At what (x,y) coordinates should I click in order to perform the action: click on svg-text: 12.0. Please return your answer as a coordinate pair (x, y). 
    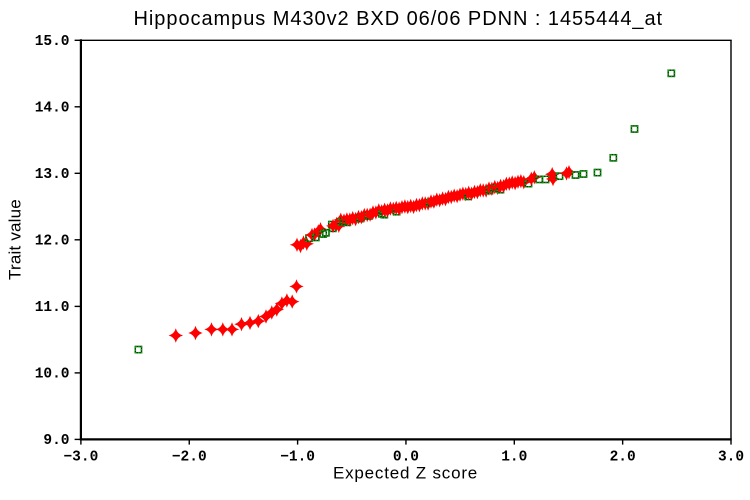
    Looking at the image, I should click on (52, 242).